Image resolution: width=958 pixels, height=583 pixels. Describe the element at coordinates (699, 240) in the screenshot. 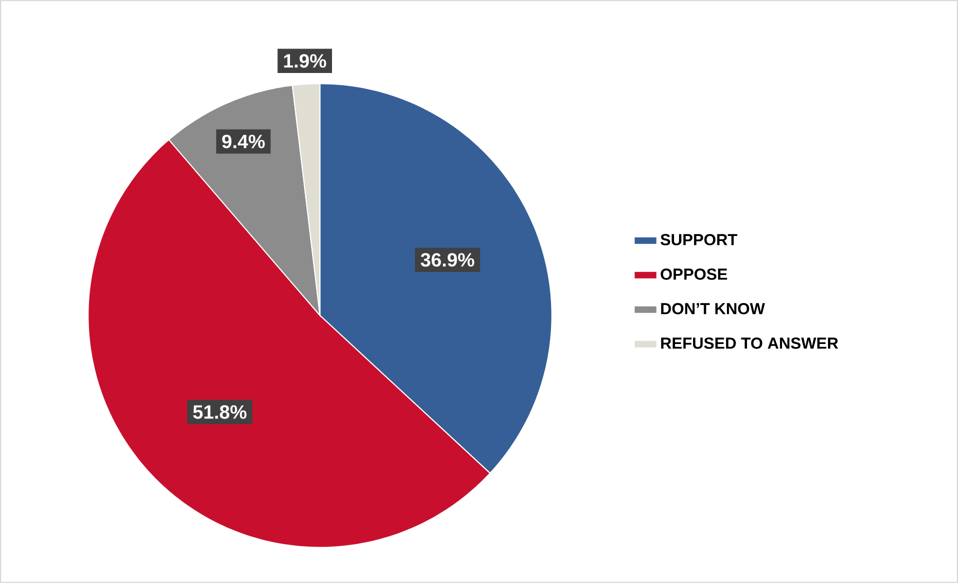

I see `legend-label: SUPPORT` at that location.